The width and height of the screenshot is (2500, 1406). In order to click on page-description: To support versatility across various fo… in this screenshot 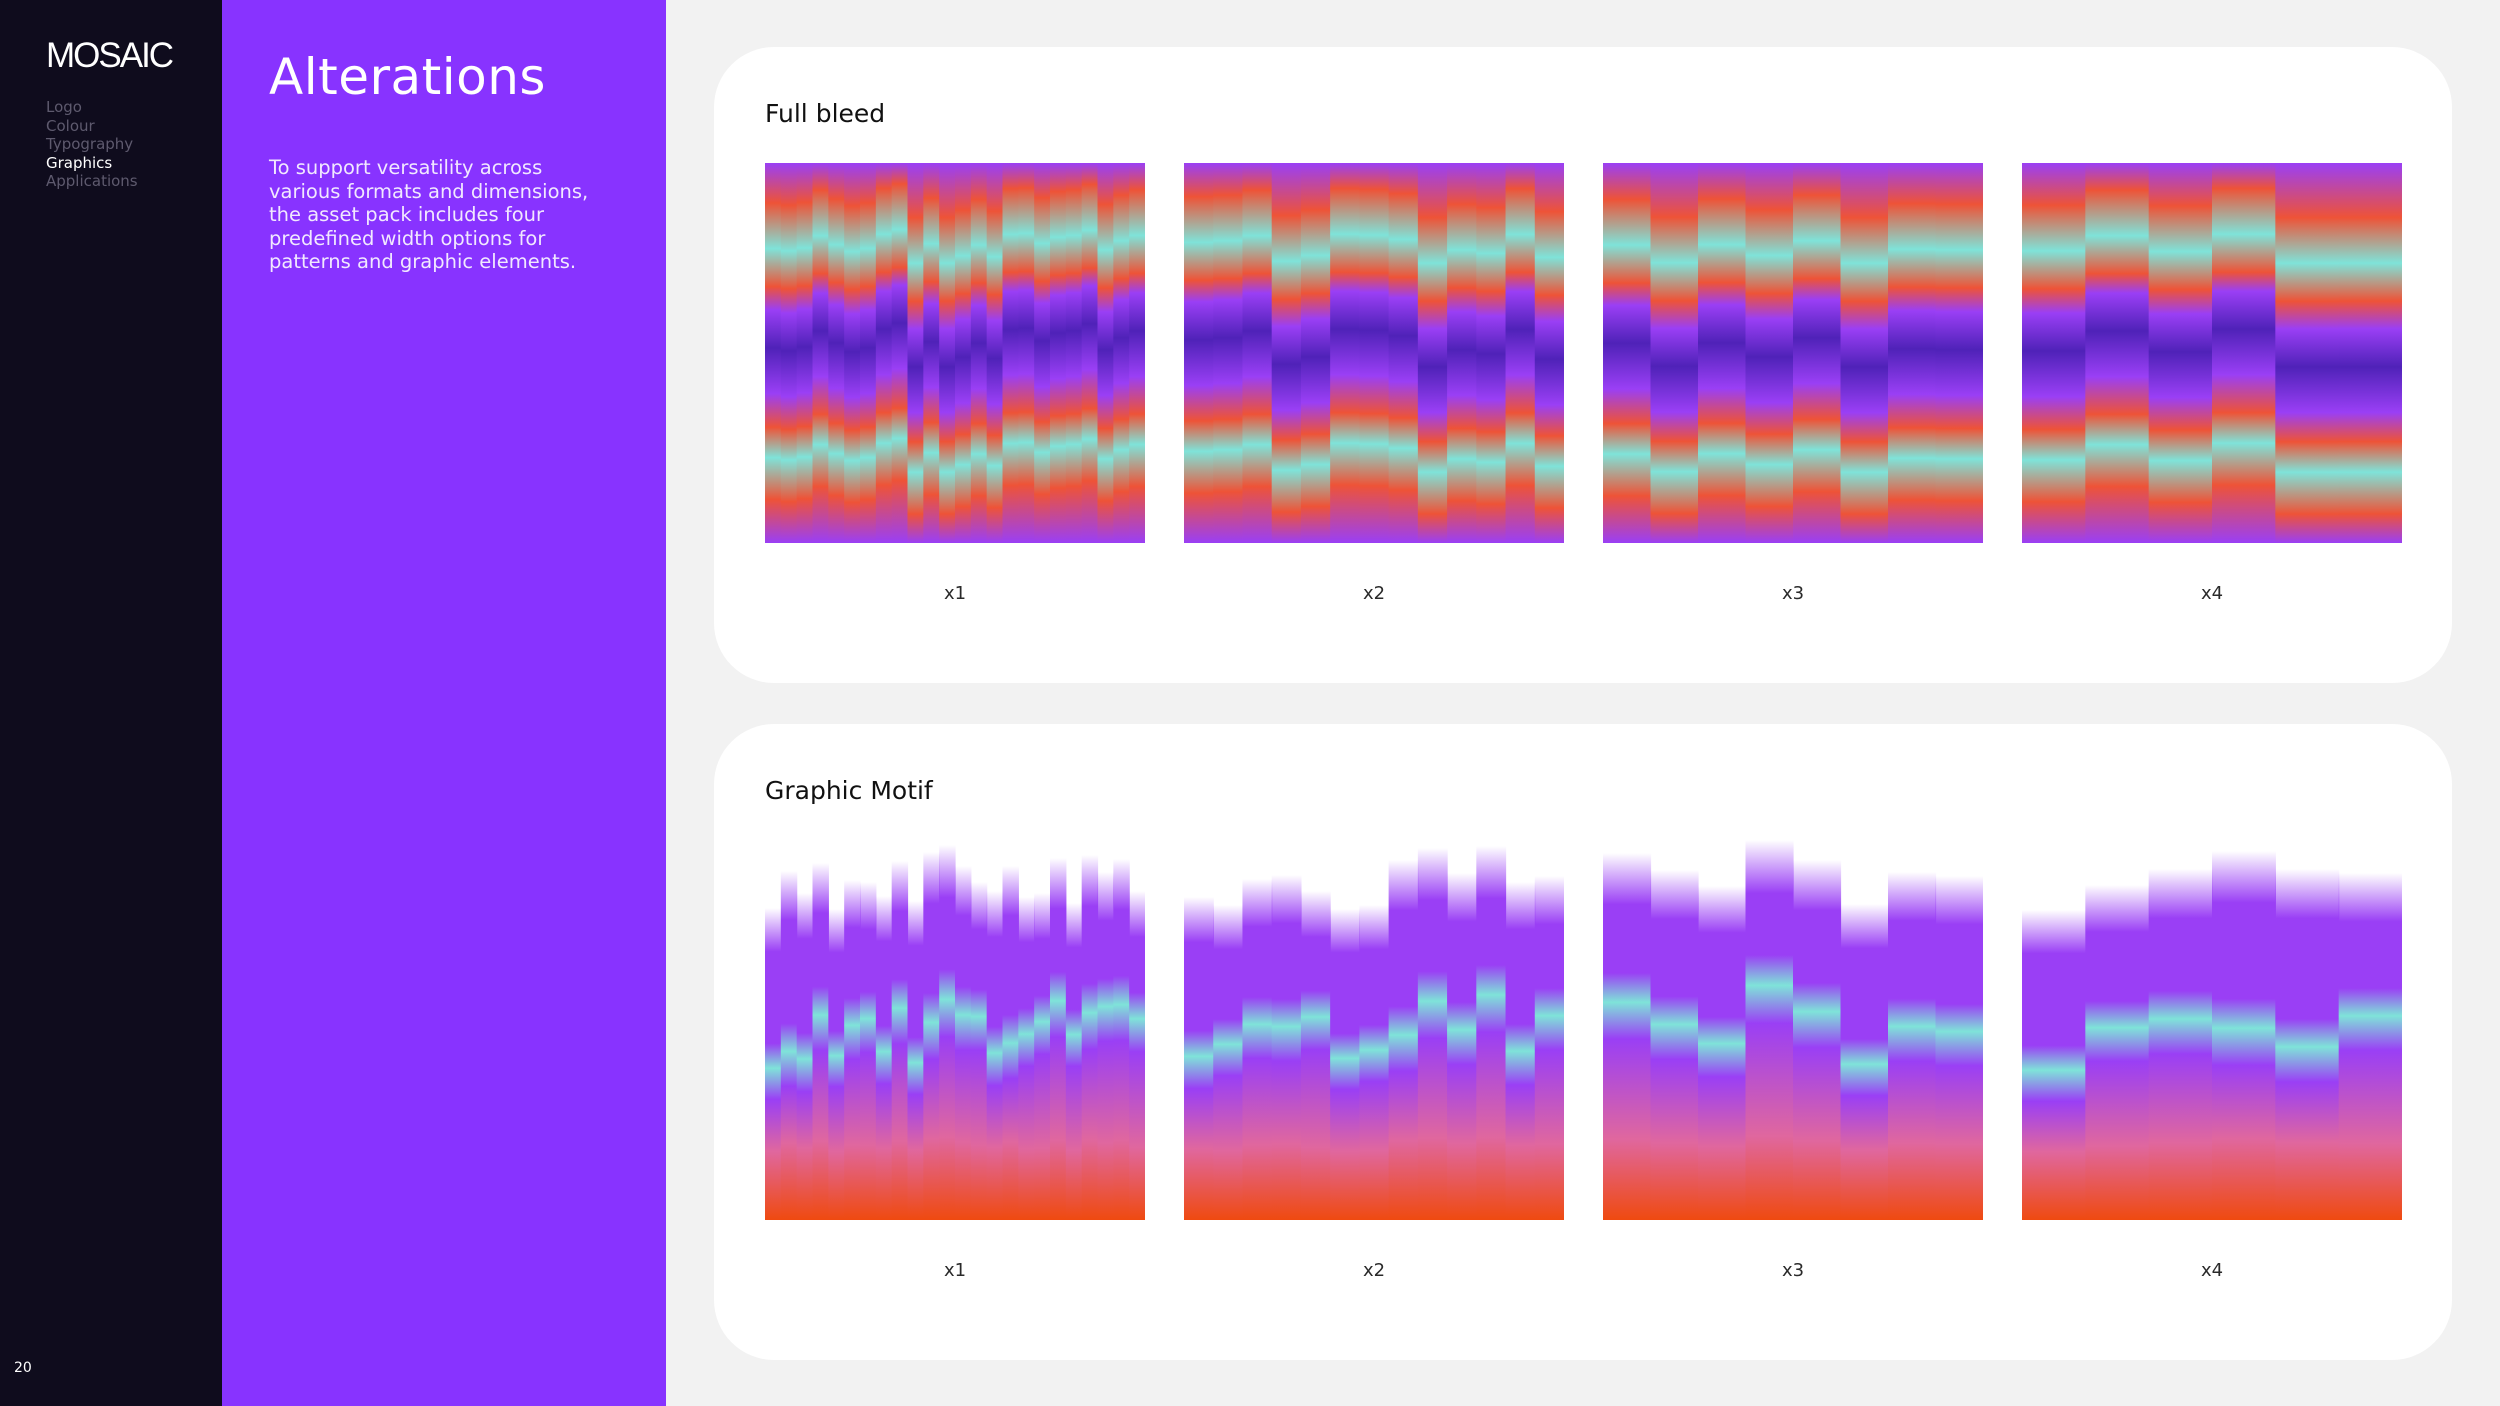, I will do `click(429, 214)`.